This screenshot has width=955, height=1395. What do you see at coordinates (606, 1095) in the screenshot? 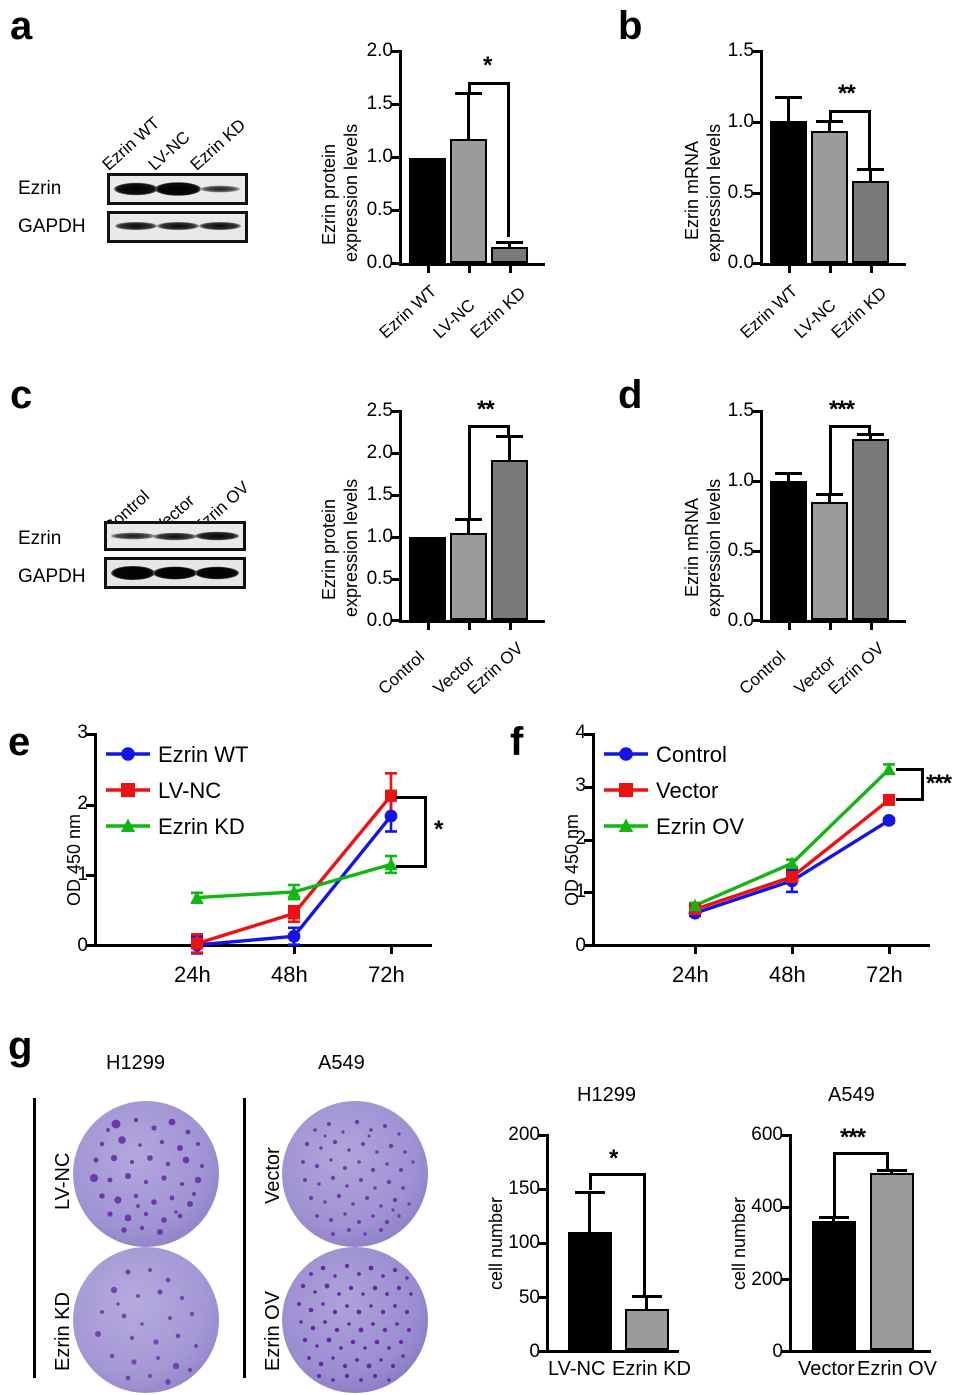
I see `panel-g-h1299-title: H1299` at bounding box center [606, 1095].